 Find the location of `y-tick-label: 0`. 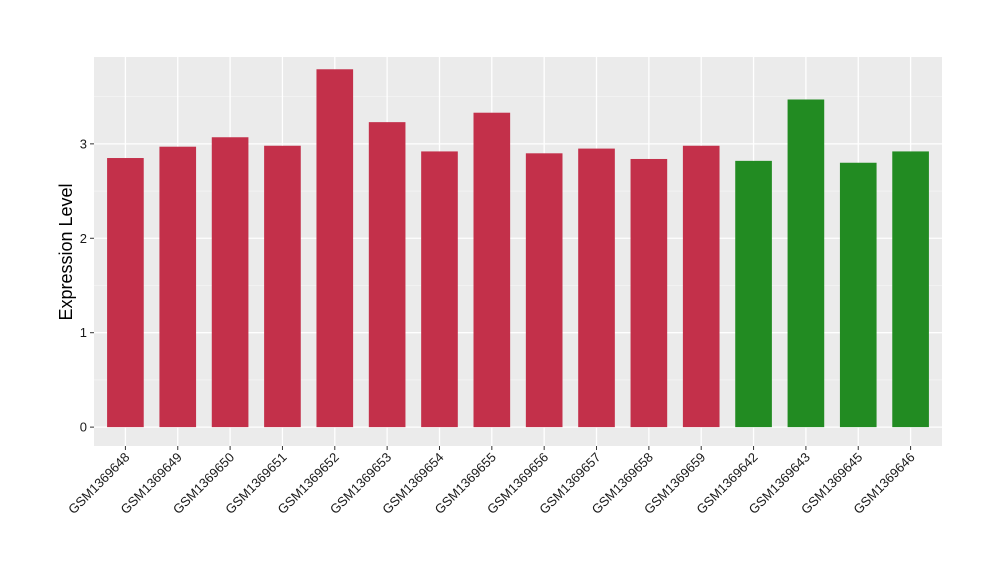

y-tick-label: 0 is located at coordinates (83, 427).